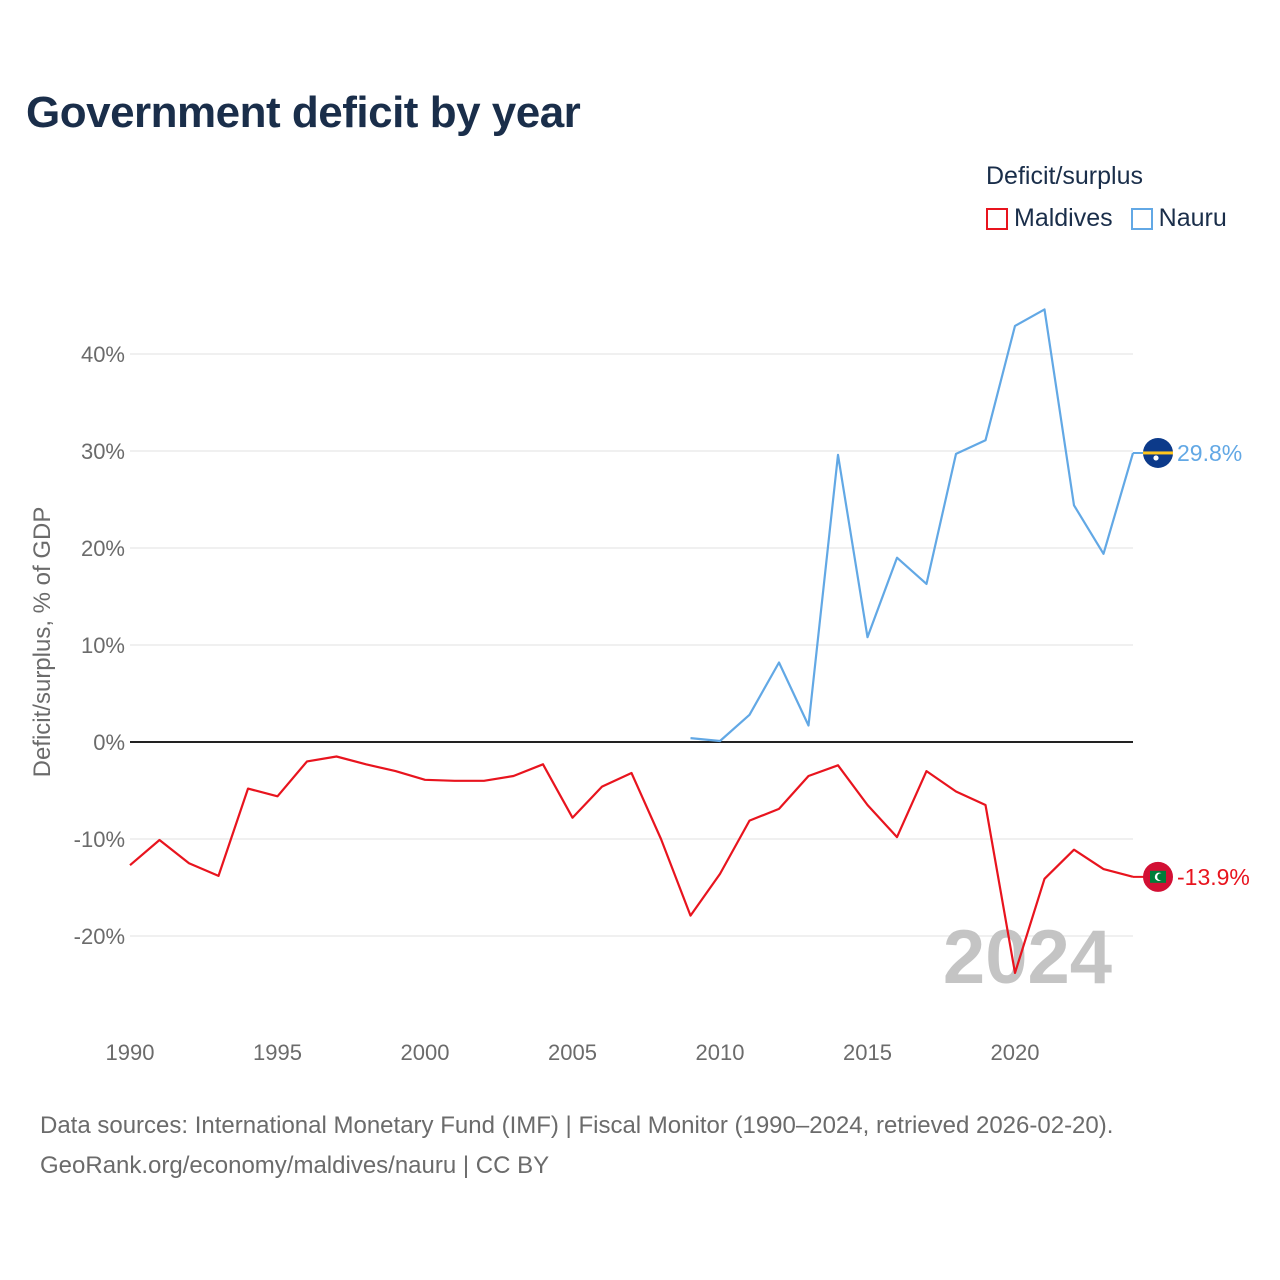 The height and width of the screenshot is (1280, 1280). Describe the element at coordinates (425, 1052) in the screenshot. I see `x-tick-label: 2000` at that location.